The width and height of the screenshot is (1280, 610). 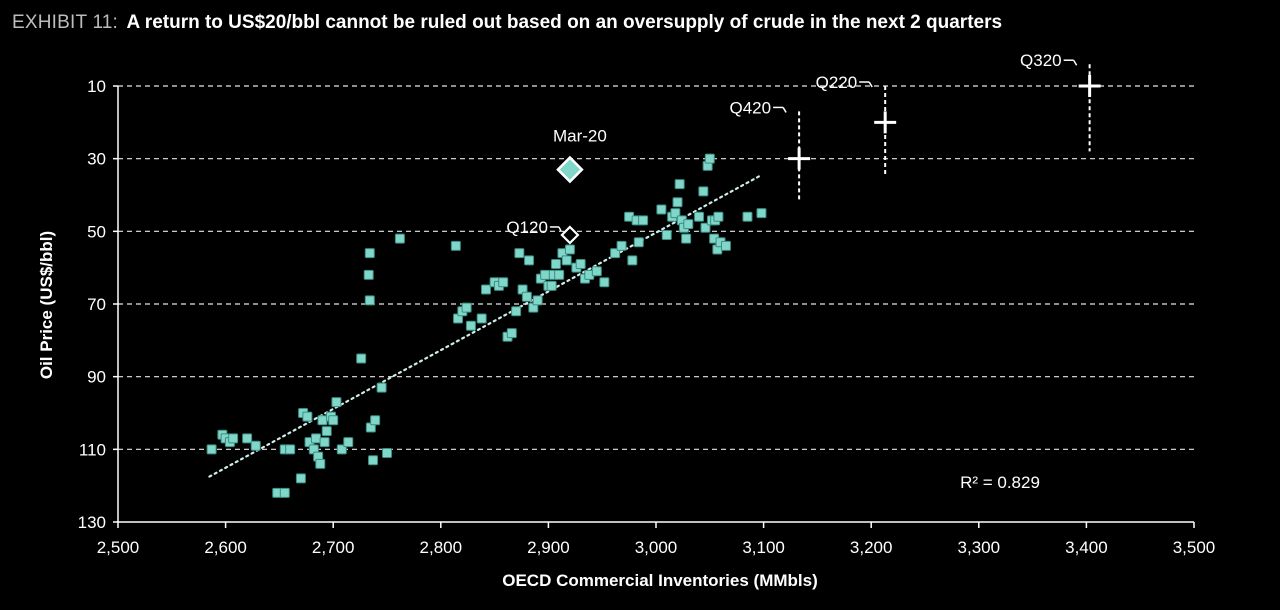 What do you see at coordinates (751, 107) in the screenshot?
I see `forecast-label: Q420` at bounding box center [751, 107].